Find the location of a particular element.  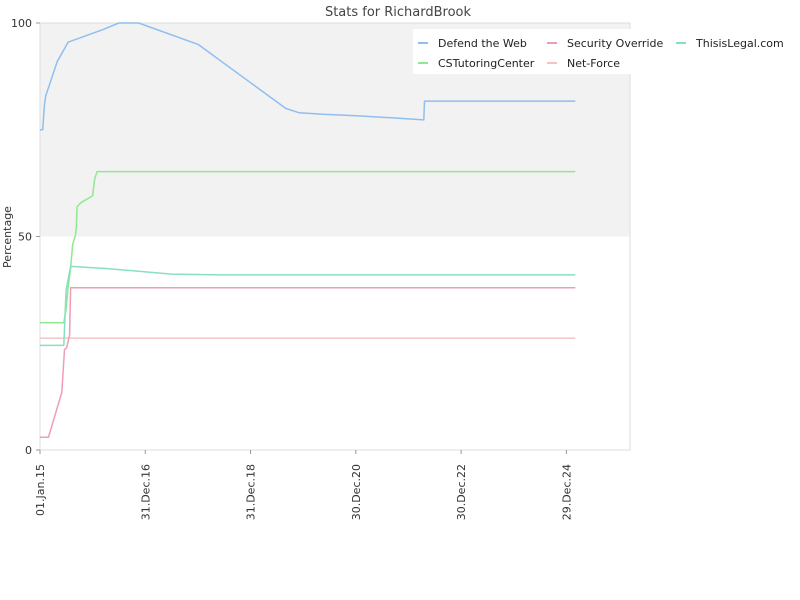

y-tick-label: 50 is located at coordinates (25, 237).